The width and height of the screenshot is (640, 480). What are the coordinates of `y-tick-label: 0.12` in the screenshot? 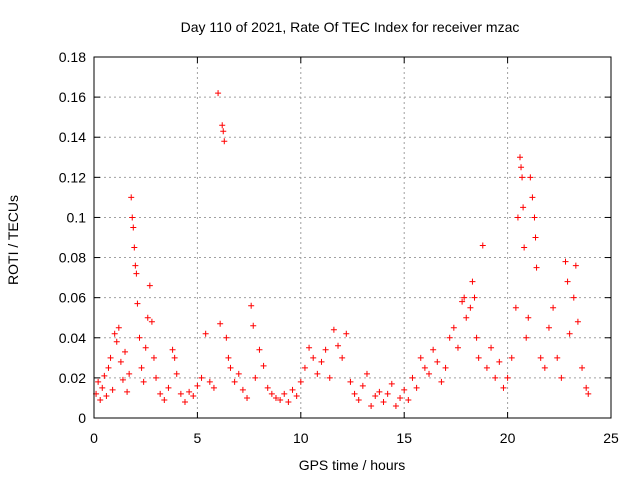 It's located at (72, 177).